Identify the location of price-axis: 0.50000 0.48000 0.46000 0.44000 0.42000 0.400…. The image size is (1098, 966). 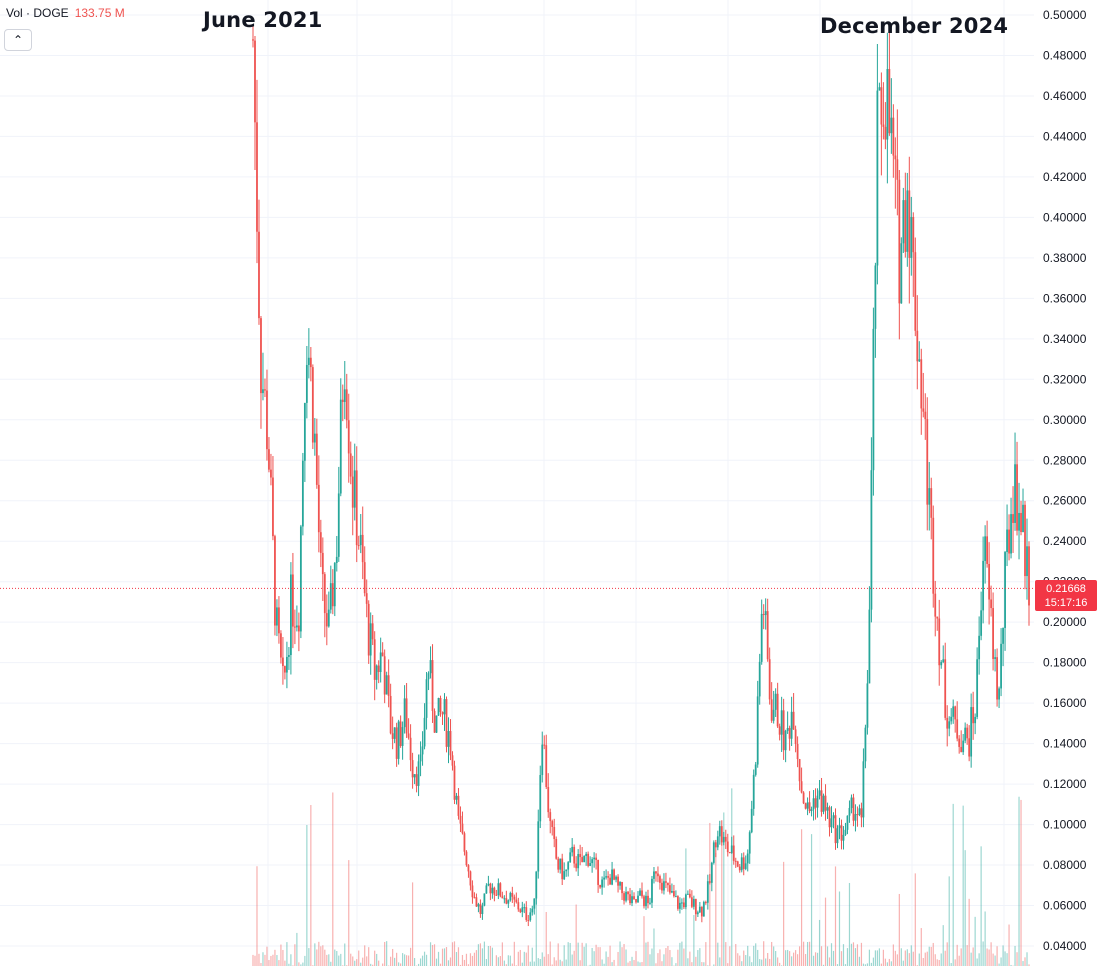
(1065, 480).